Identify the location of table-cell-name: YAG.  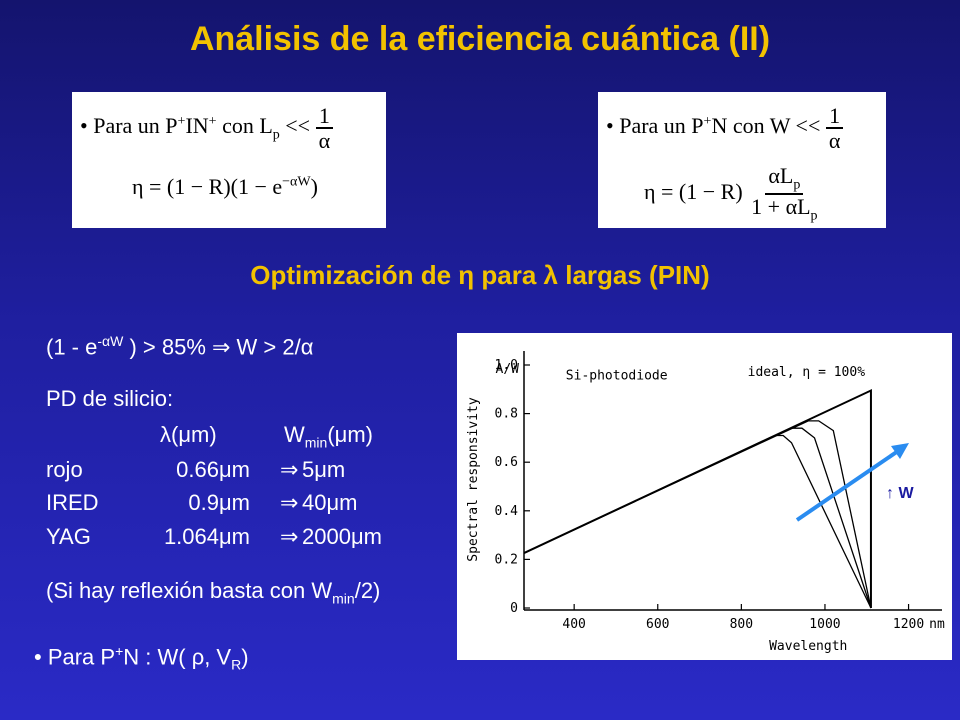
(68, 536).